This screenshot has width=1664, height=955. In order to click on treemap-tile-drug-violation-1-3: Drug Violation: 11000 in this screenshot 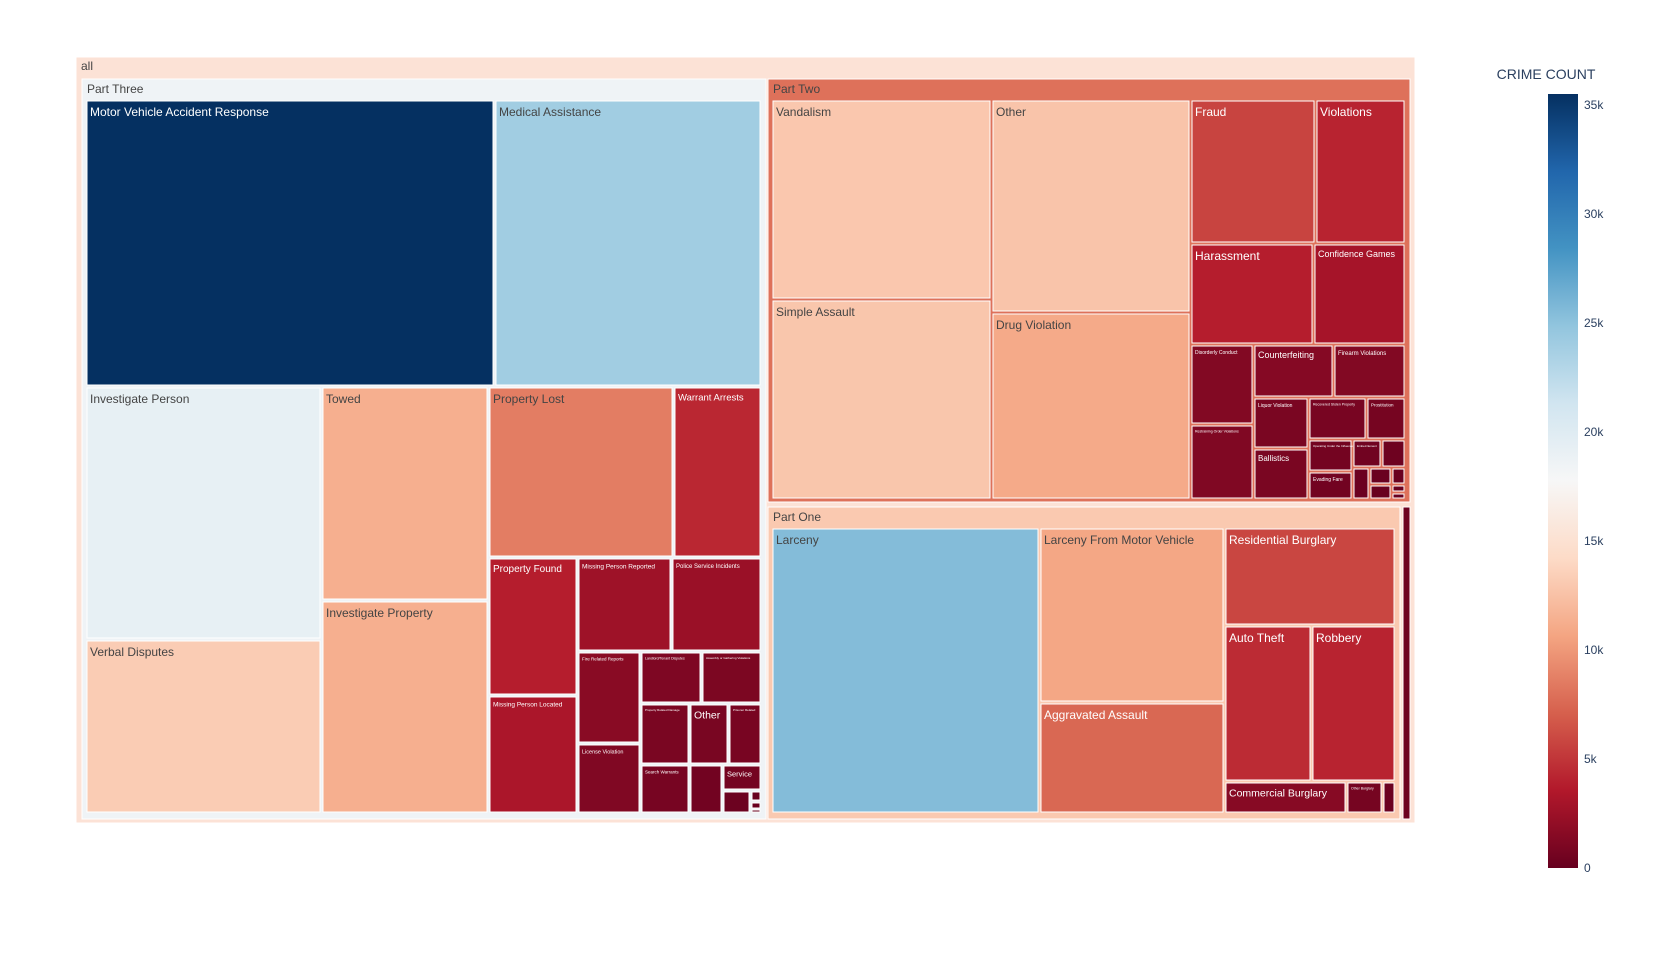, I will do `click(1091, 406)`.